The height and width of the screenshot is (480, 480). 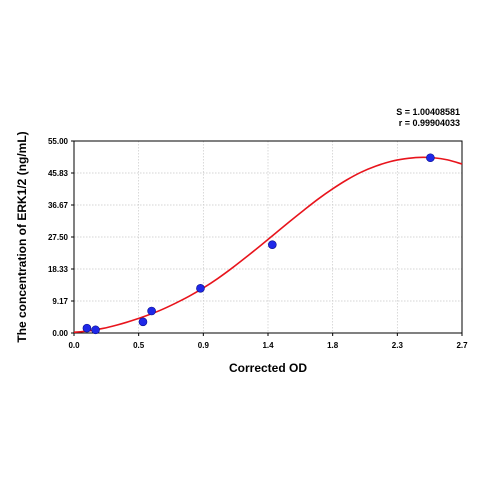 What do you see at coordinates (204, 345) in the screenshot?
I see `x-tick-label: 0.9` at bounding box center [204, 345].